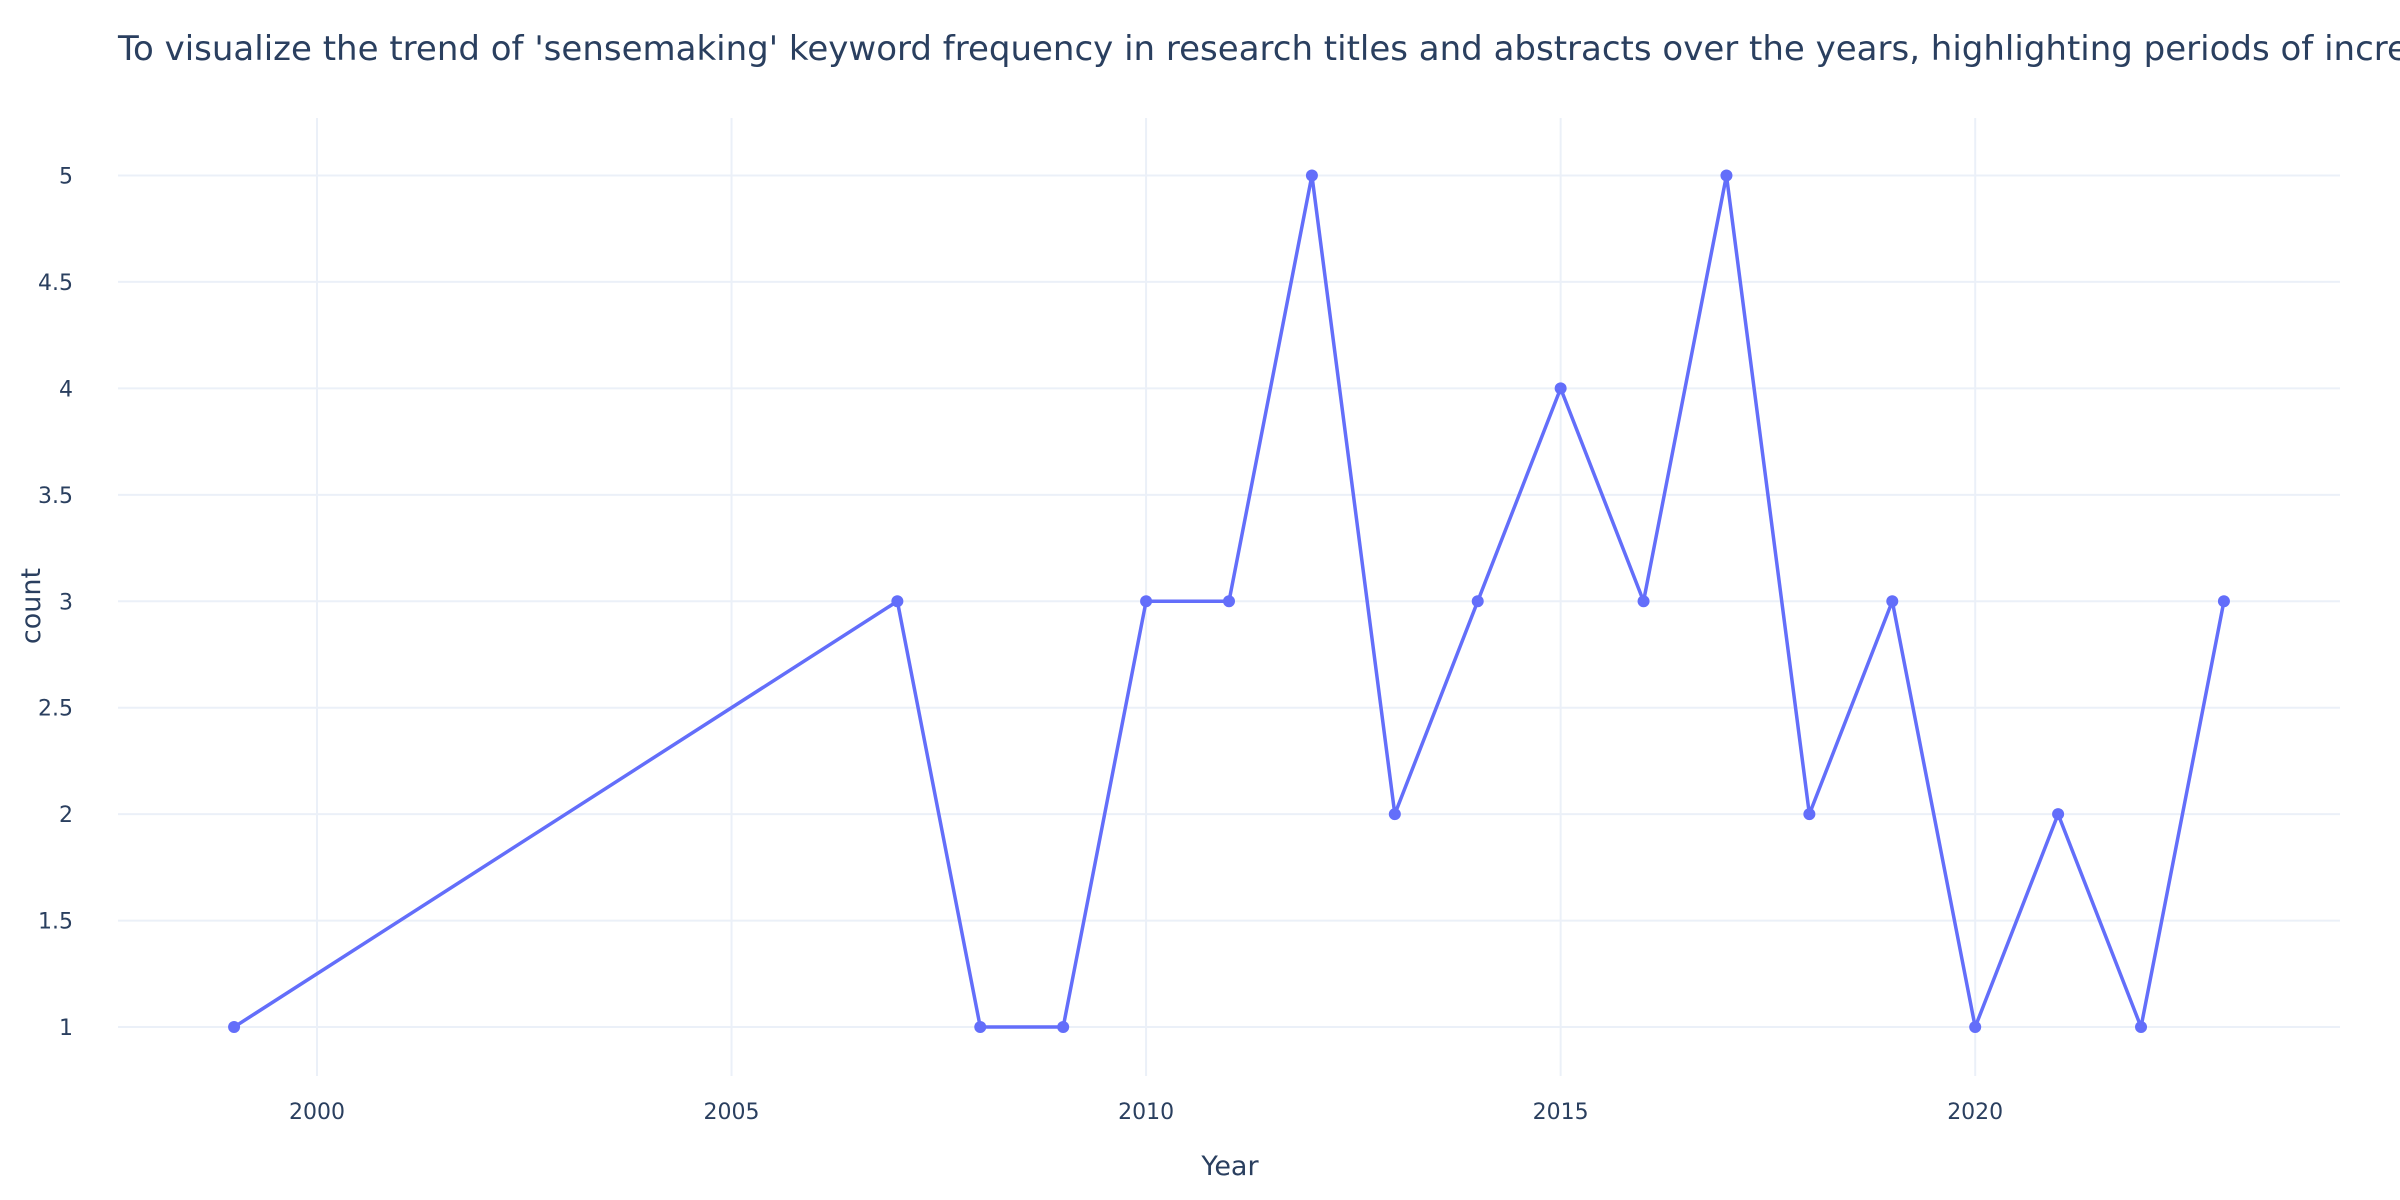  I want to click on y-tick-label: 2, so click(66, 815).